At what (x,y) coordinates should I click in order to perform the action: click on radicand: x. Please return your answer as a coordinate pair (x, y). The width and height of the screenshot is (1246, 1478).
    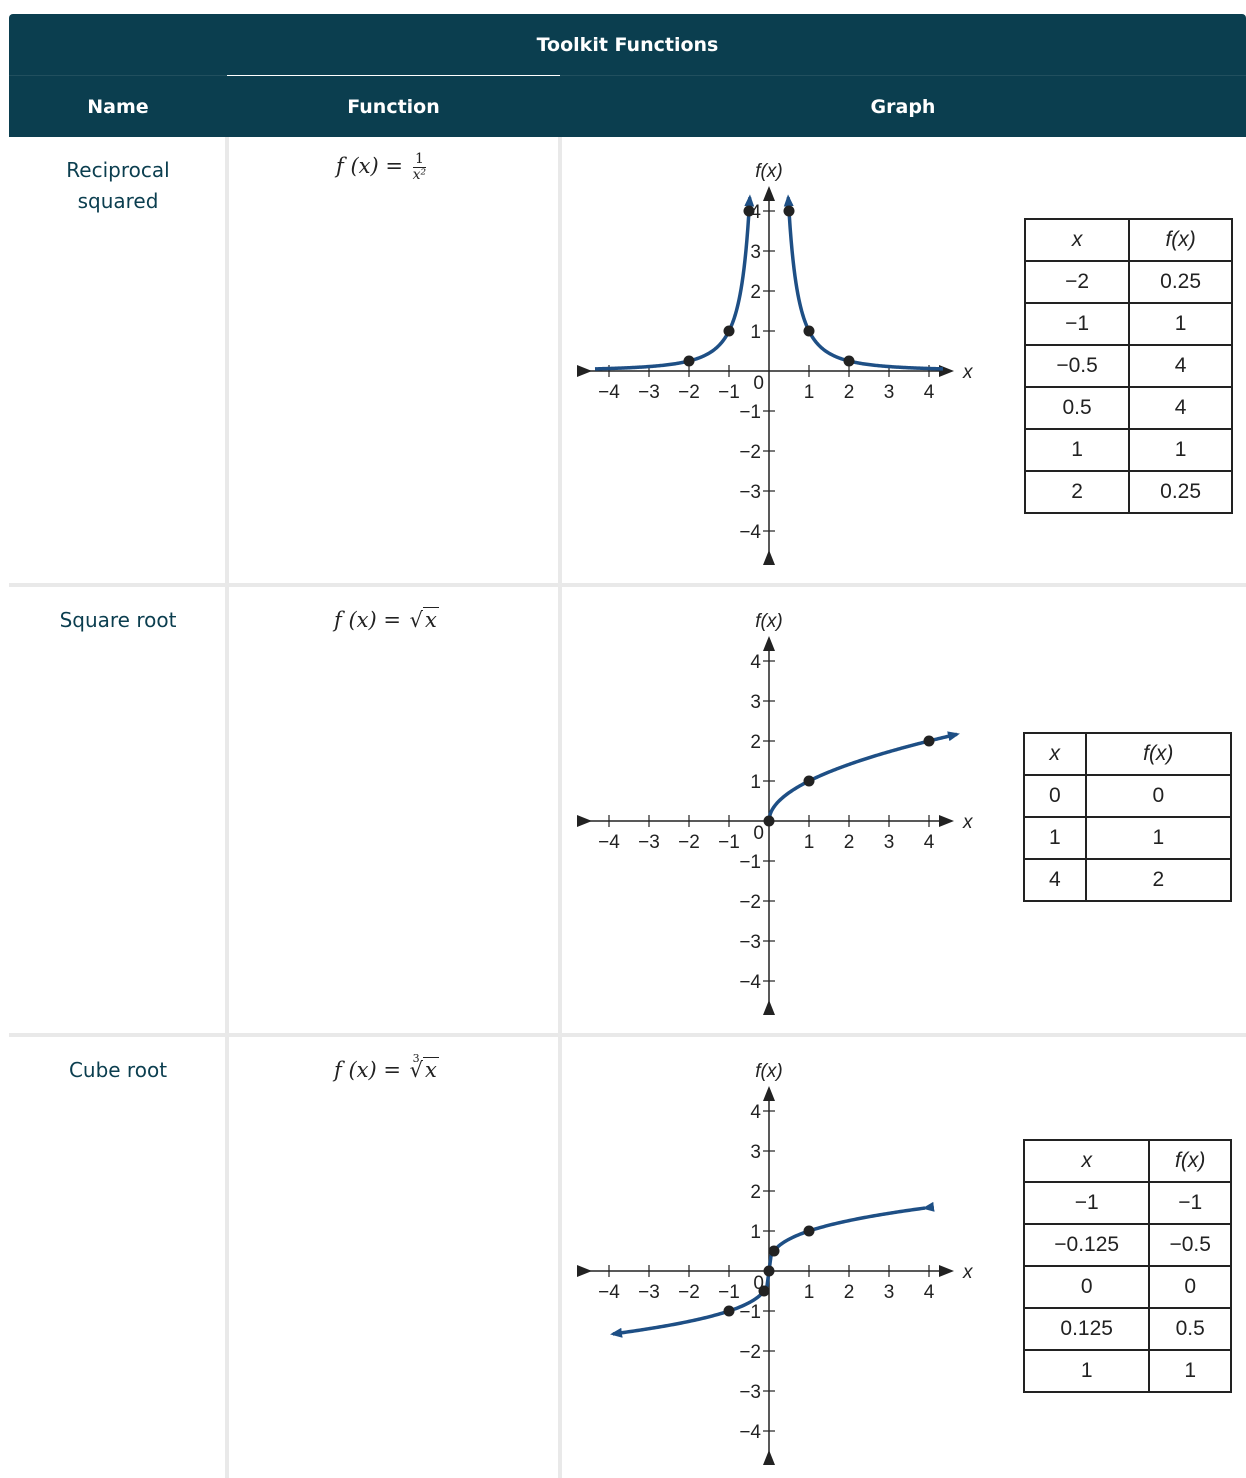
    Looking at the image, I should click on (431, 619).